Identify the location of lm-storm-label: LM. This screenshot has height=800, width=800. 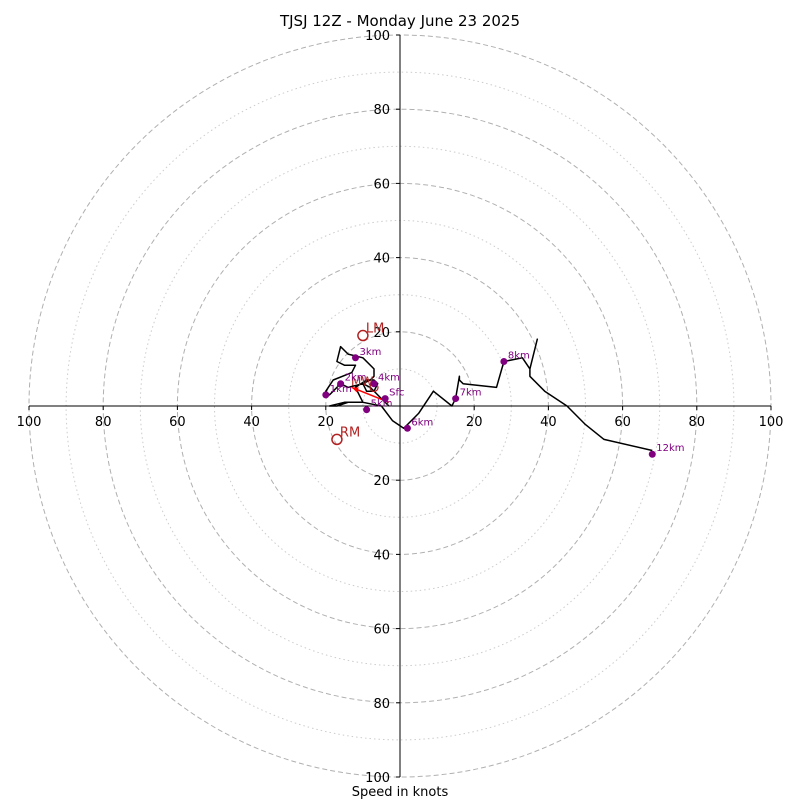
(375, 329).